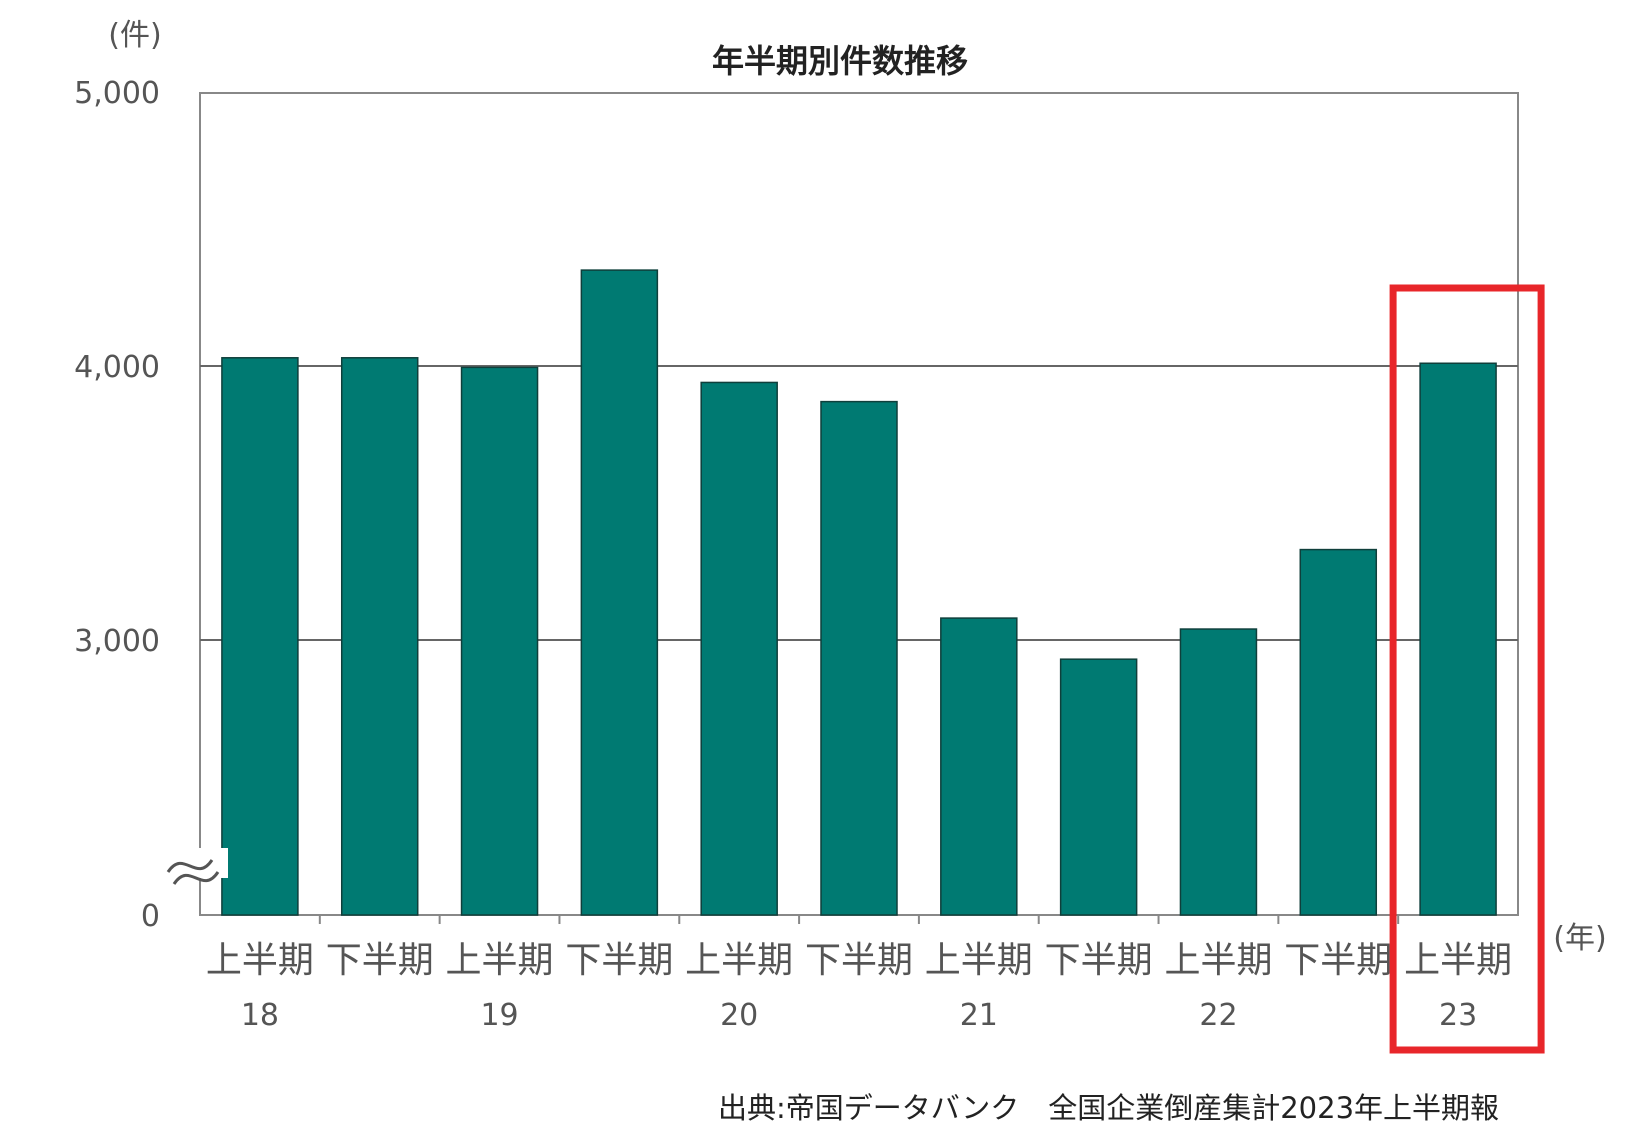 This screenshot has width=1638, height=1127. What do you see at coordinates (979, 1015) in the screenshot?
I see `year-label: 21` at bounding box center [979, 1015].